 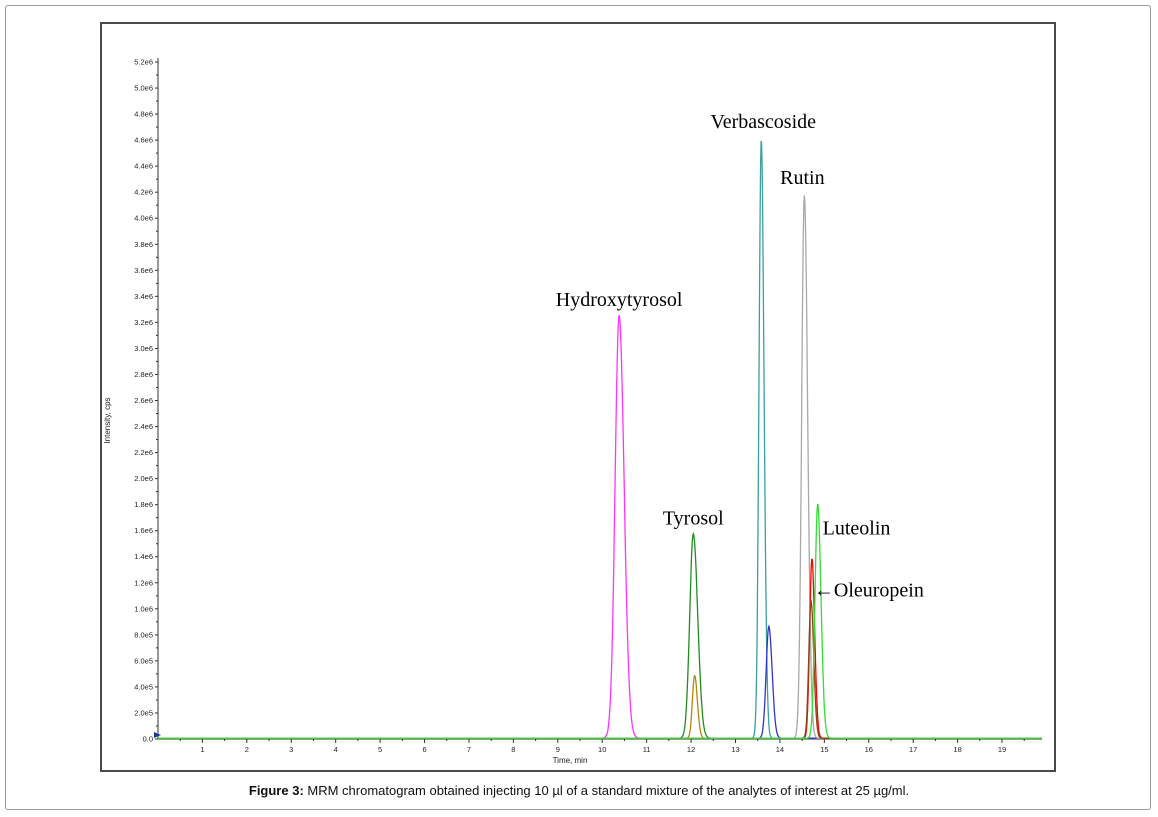 I want to click on x-axis-ticks: 1 2 3 4 5 6 7 8 9 10 11 12 13 14 15 16 17 18 19, so click(x=602, y=746).